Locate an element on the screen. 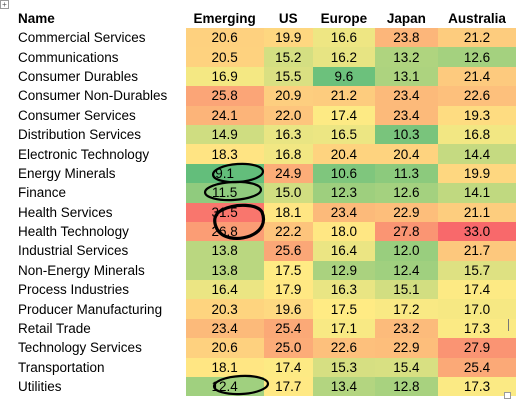  cell-us: 18.1 is located at coordinates (288, 212).